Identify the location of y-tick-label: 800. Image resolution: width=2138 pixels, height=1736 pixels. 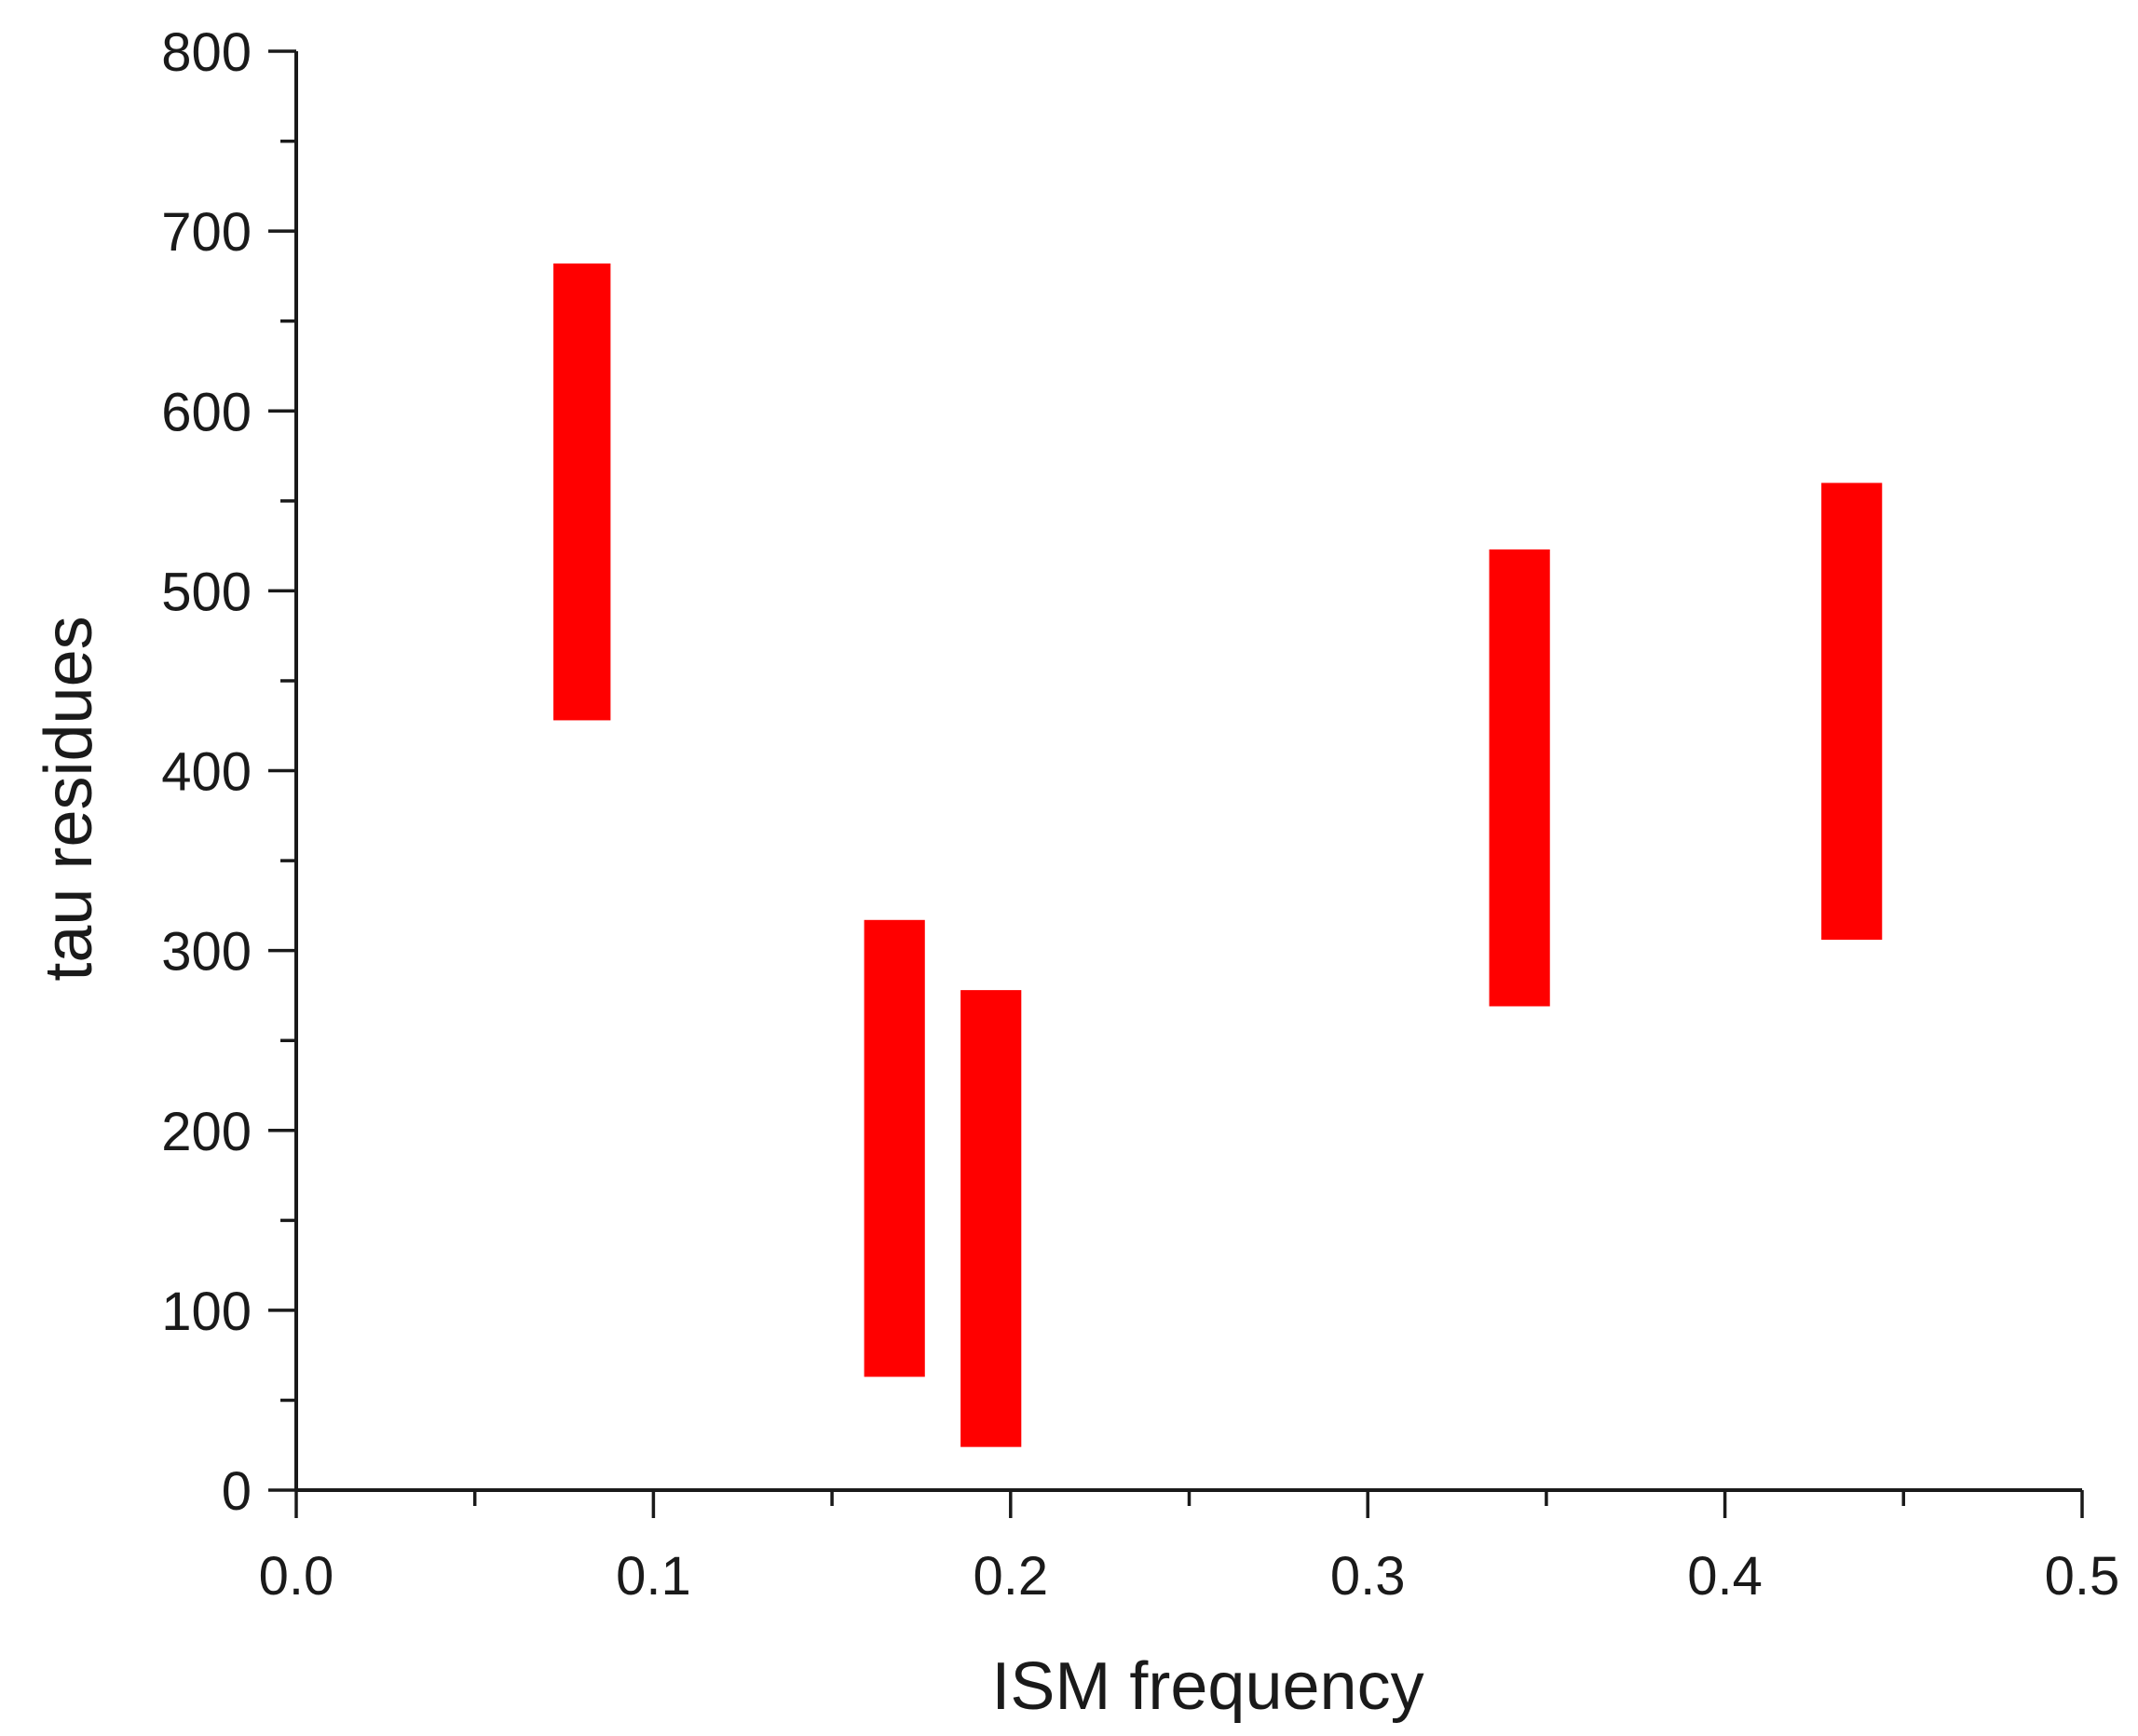
(206, 52).